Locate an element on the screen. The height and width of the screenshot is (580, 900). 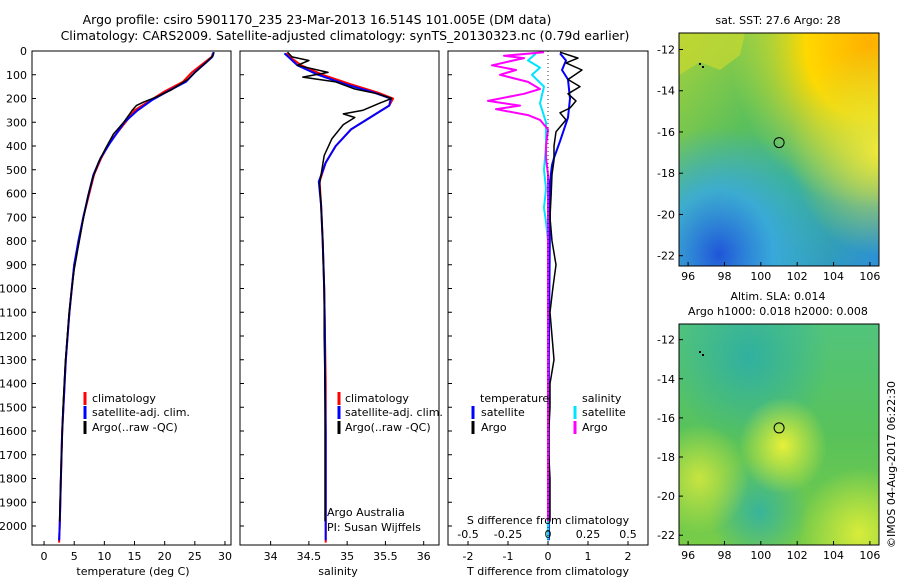
s-diff-tick-label: 0.25 is located at coordinates (588, 534).